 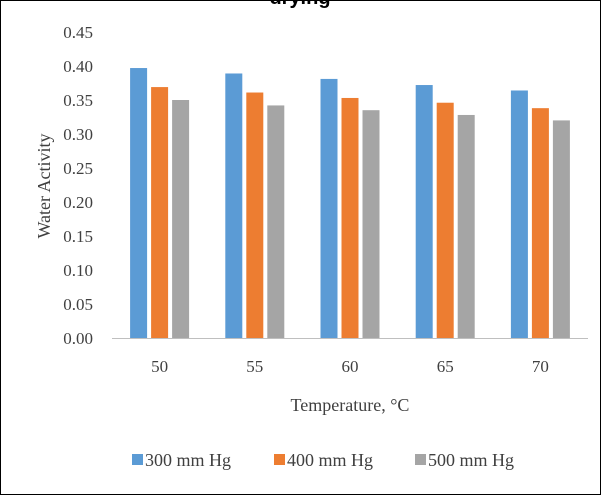 What do you see at coordinates (78, 338) in the screenshot?
I see `y-tick-label: 0.00` at bounding box center [78, 338].